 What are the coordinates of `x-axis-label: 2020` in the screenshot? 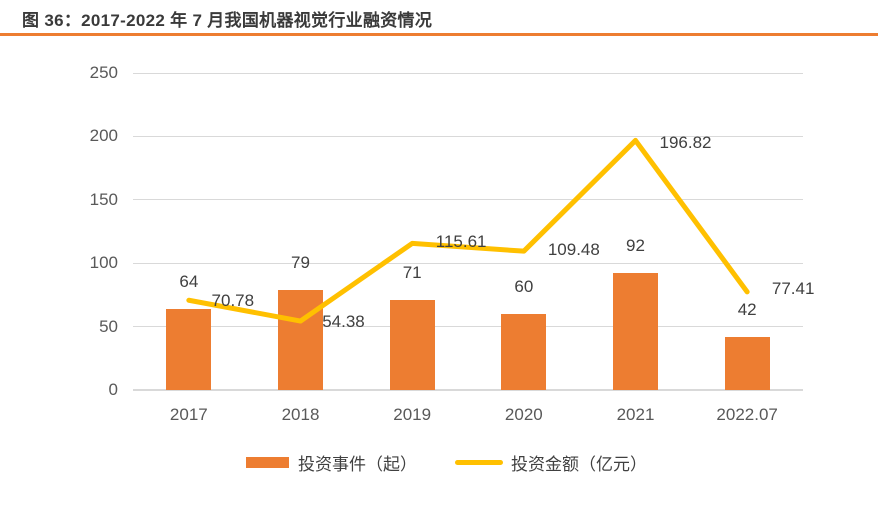 It's located at (523, 414).